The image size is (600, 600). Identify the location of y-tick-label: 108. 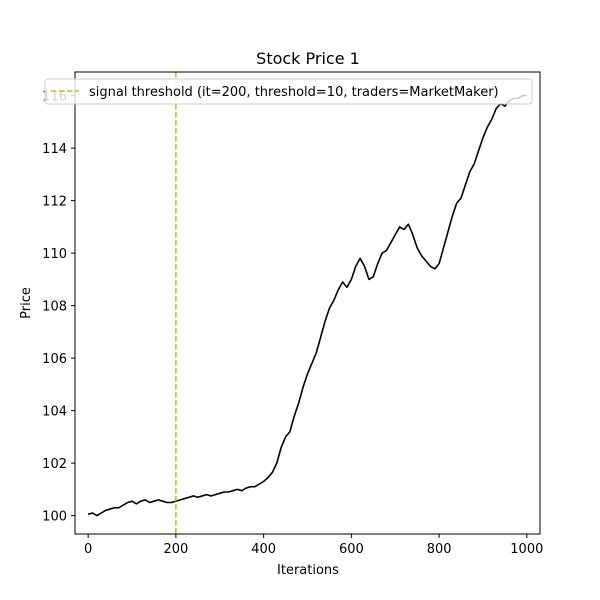
(54, 307).